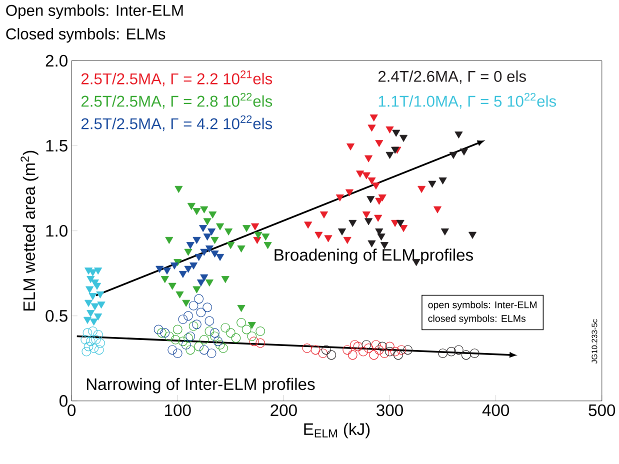 This screenshot has width=619, height=464. What do you see at coordinates (64, 401) in the screenshot?
I see `y-tick-label: 0` at bounding box center [64, 401].